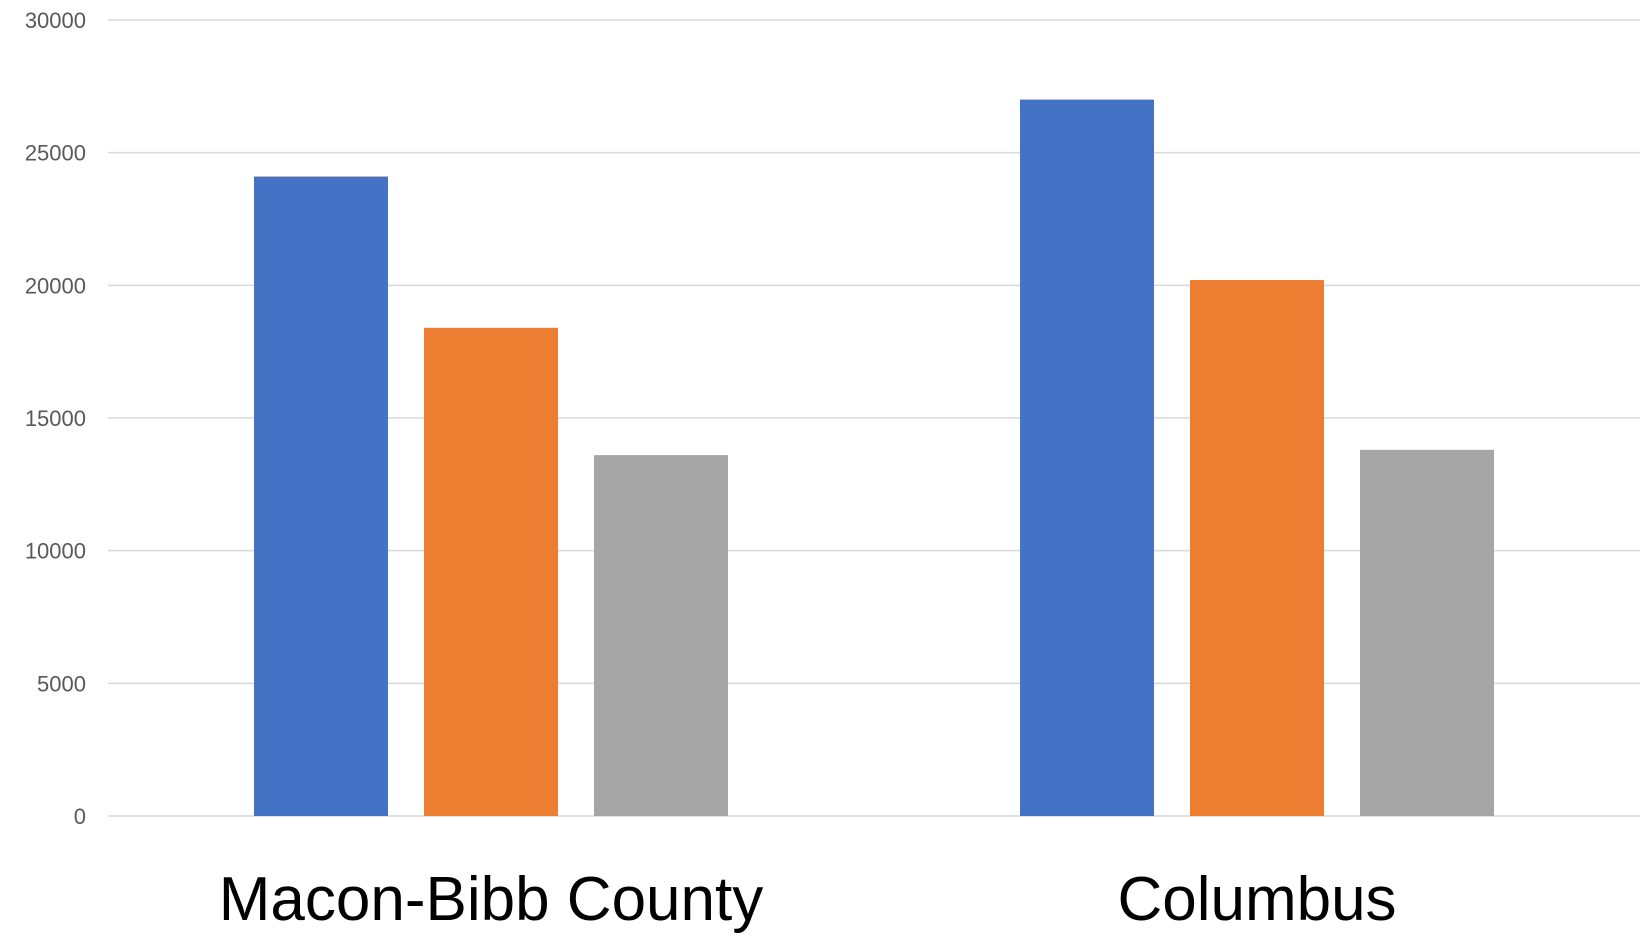 The width and height of the screenshot is (1648, 938). I want to click on x-category-label: Macon-Bibb County, so click(491, 899).